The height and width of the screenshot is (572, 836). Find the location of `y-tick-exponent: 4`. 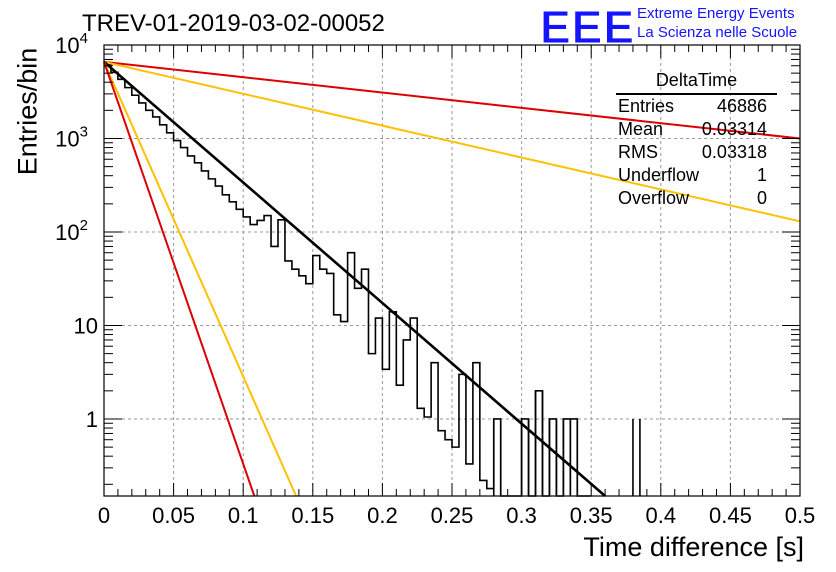

y-tick-exponent: 4 is located at coordinates (84, 38).